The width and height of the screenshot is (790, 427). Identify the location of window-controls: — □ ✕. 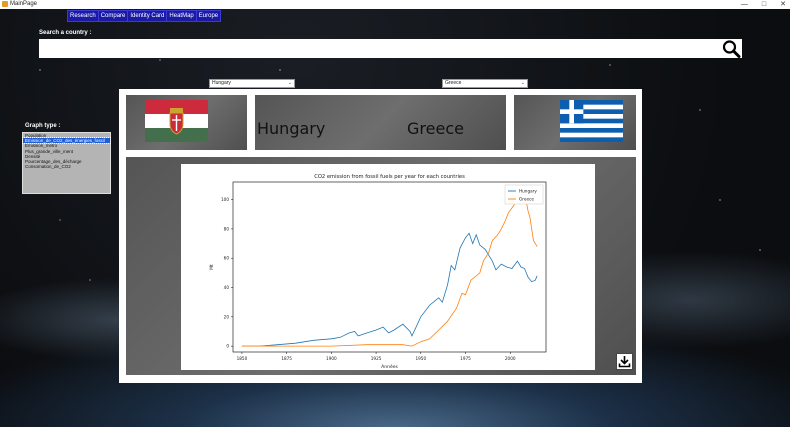
(763, 4).